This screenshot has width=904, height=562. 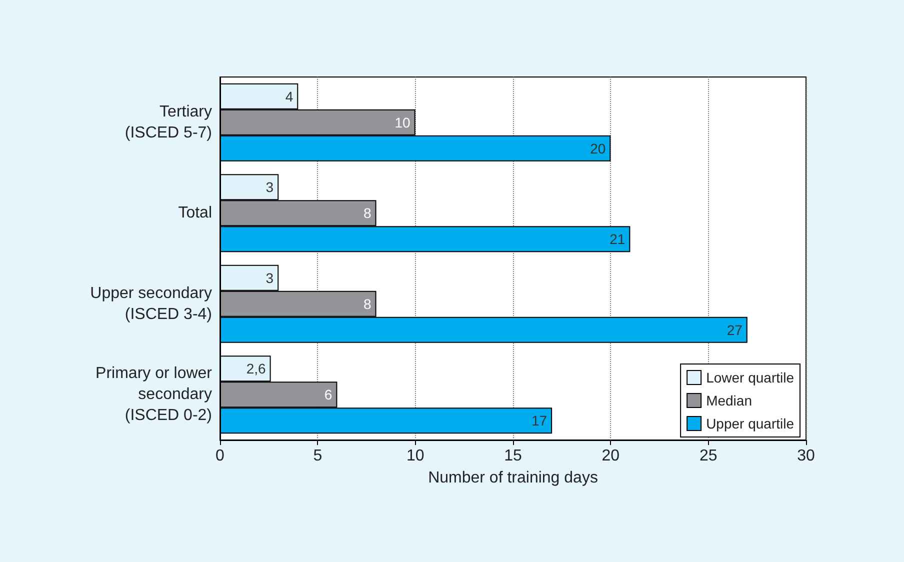 I want to click on legend-label: Lower quartile, so click(x=750, y=378).